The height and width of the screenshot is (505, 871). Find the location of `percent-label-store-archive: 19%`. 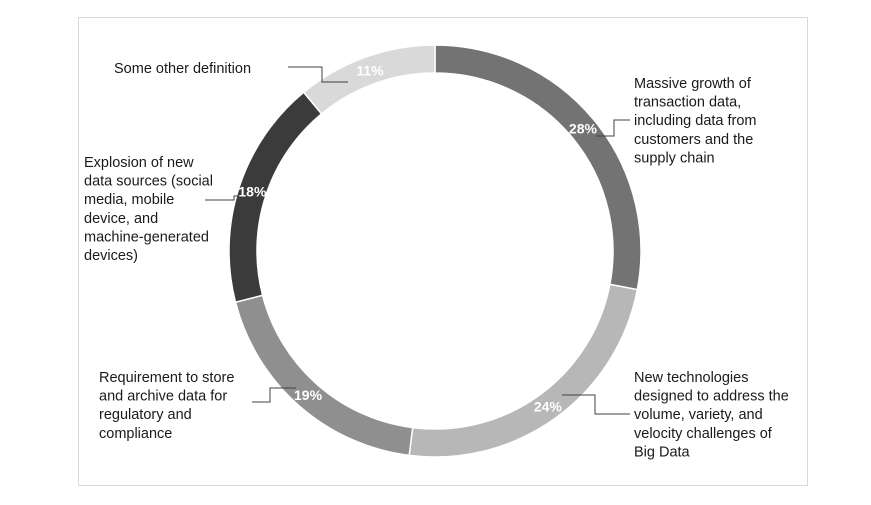

percent-label-store-archive: 19% is located at coordinates (308, 395).